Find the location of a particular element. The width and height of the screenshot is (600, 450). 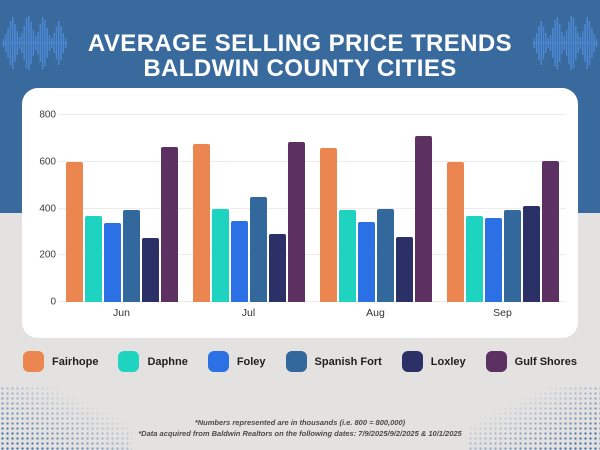

page-title-line1: AVERAGE SELLING PRICE TRENDS is located at coordinates (300, 43).